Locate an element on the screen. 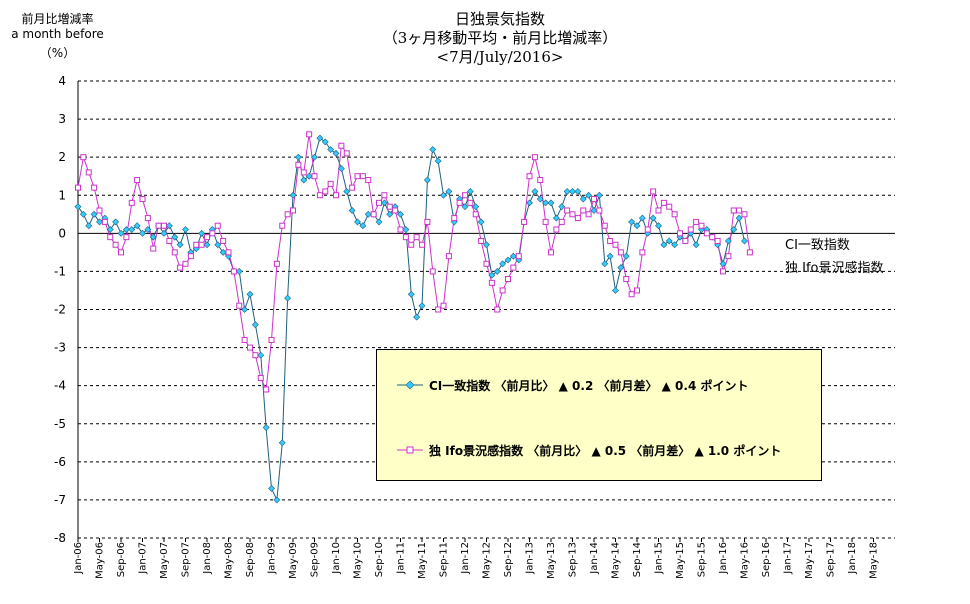  x-tick-label: Jan-10 is located at coordinates (336, 558).